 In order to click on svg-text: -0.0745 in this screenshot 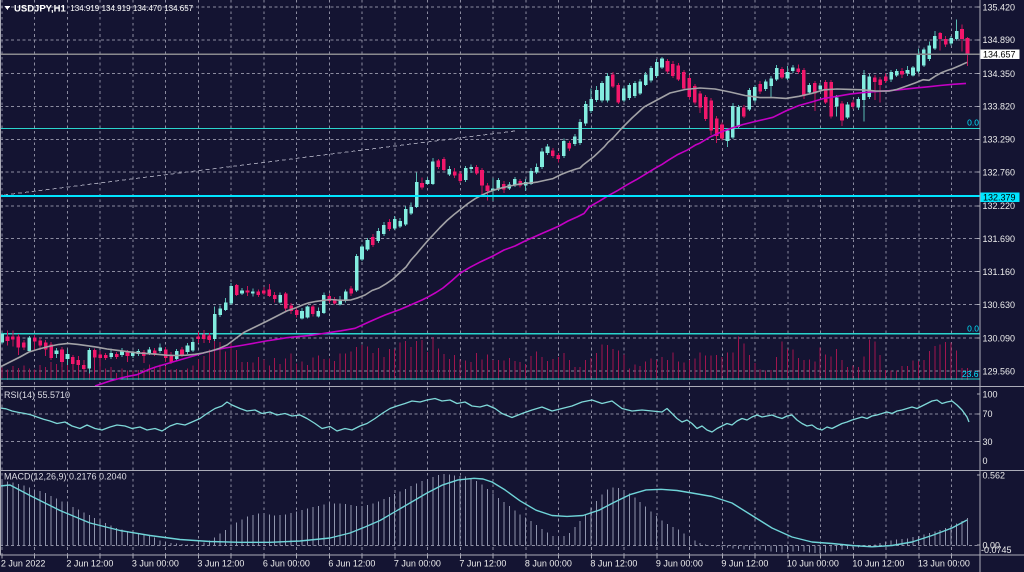, I will do `click(996, 550)`.